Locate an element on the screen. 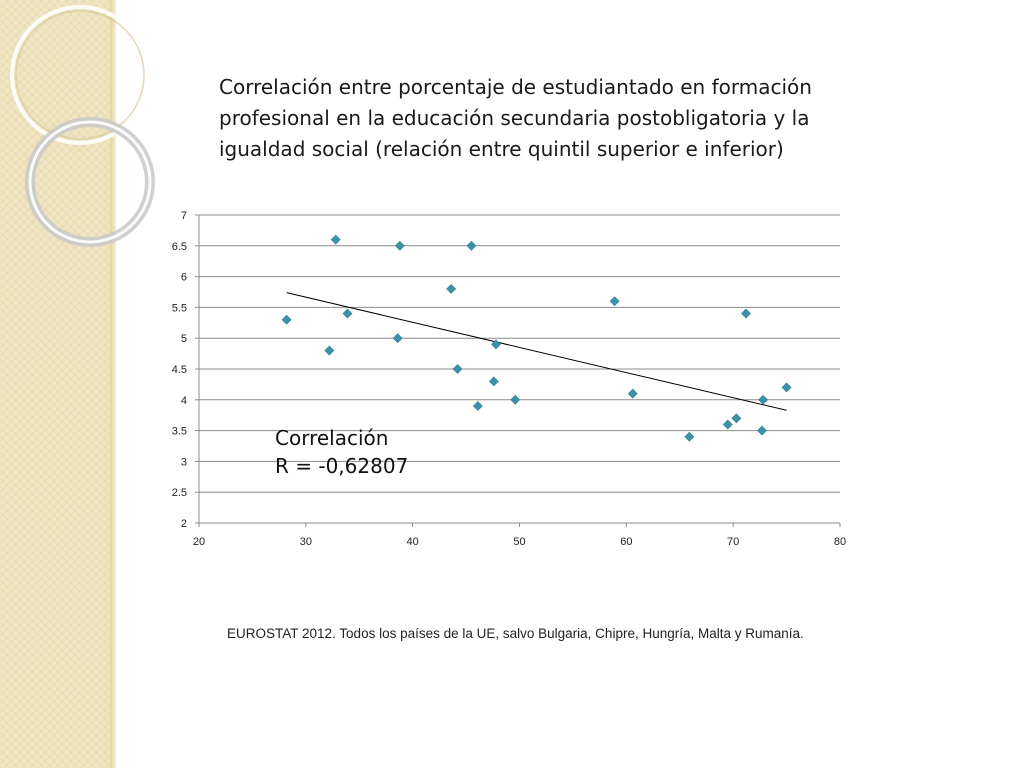  trendline-layer is located at coordinates (536, 351).